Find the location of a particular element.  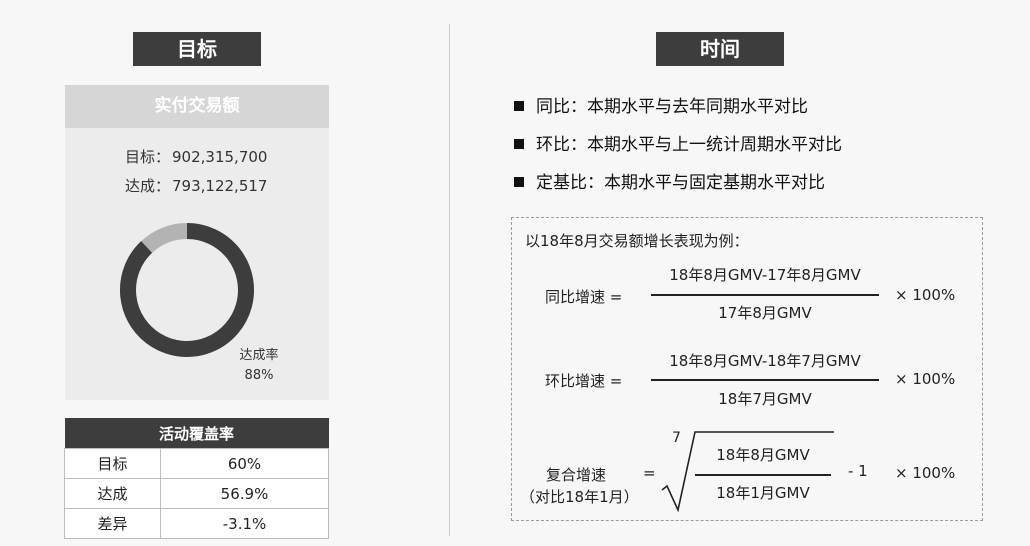

yoy-numerator: 18年8月GMV-17年8月GMV is located at coordinates (765, 275).